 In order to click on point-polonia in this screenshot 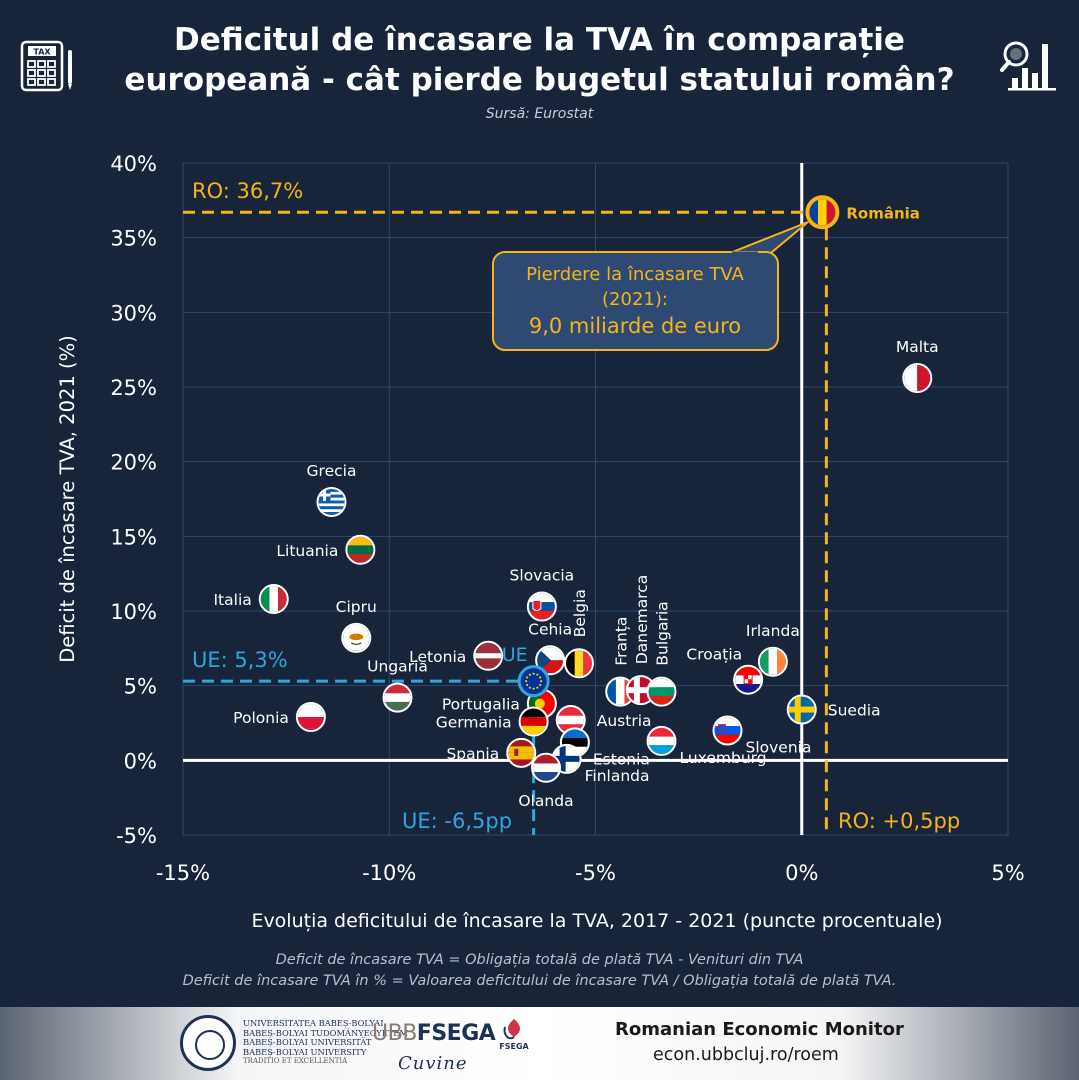, I will do `click(310, 717)`.